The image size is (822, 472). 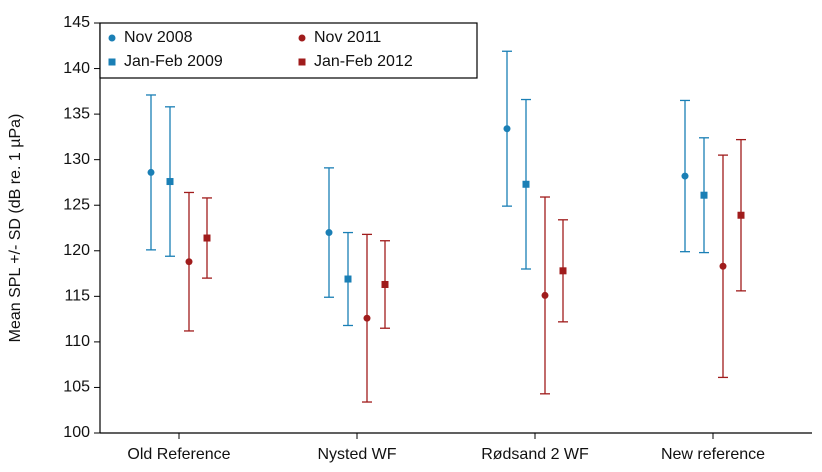 What do you see at coordinates (76, 22) in the screenshot?
I see `y-tick-label: 145` at bounding box center [76, 22].